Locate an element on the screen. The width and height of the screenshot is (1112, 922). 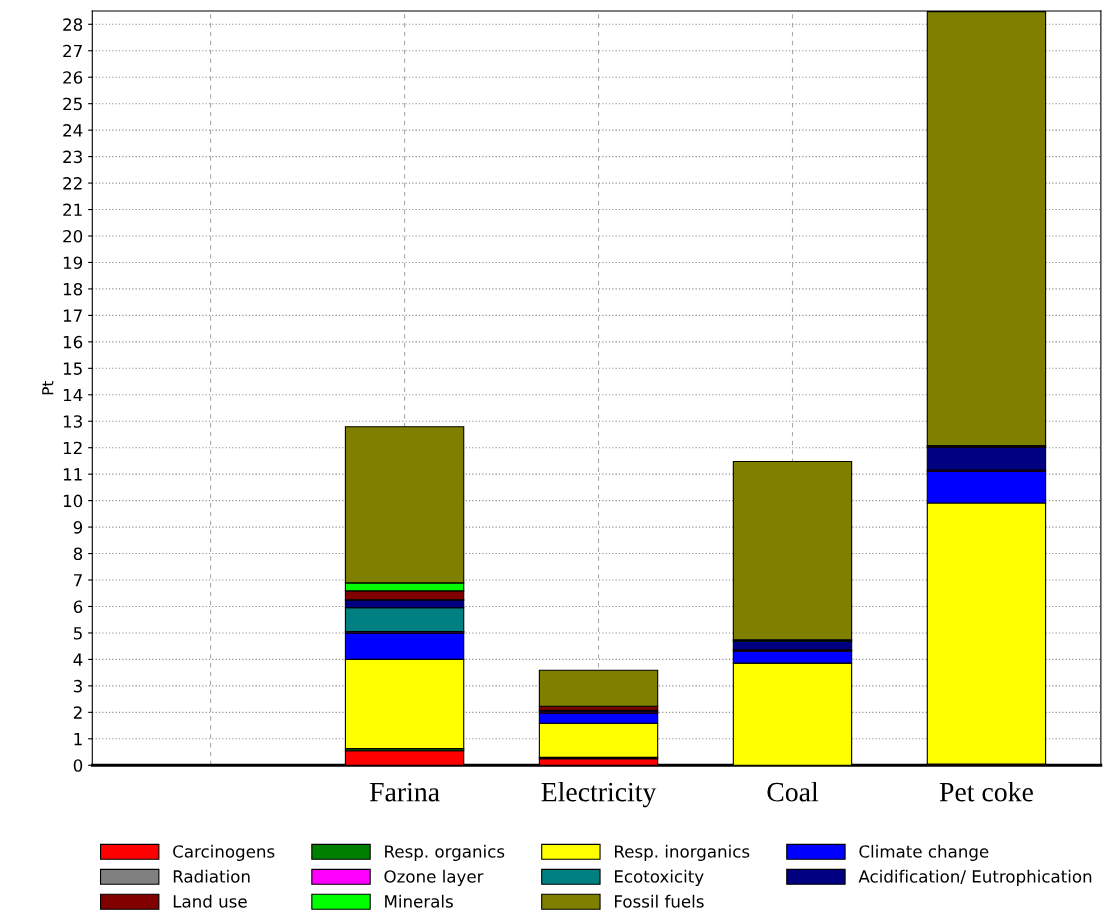
x-tick-label: Coal is located at coordinates (793, 791).